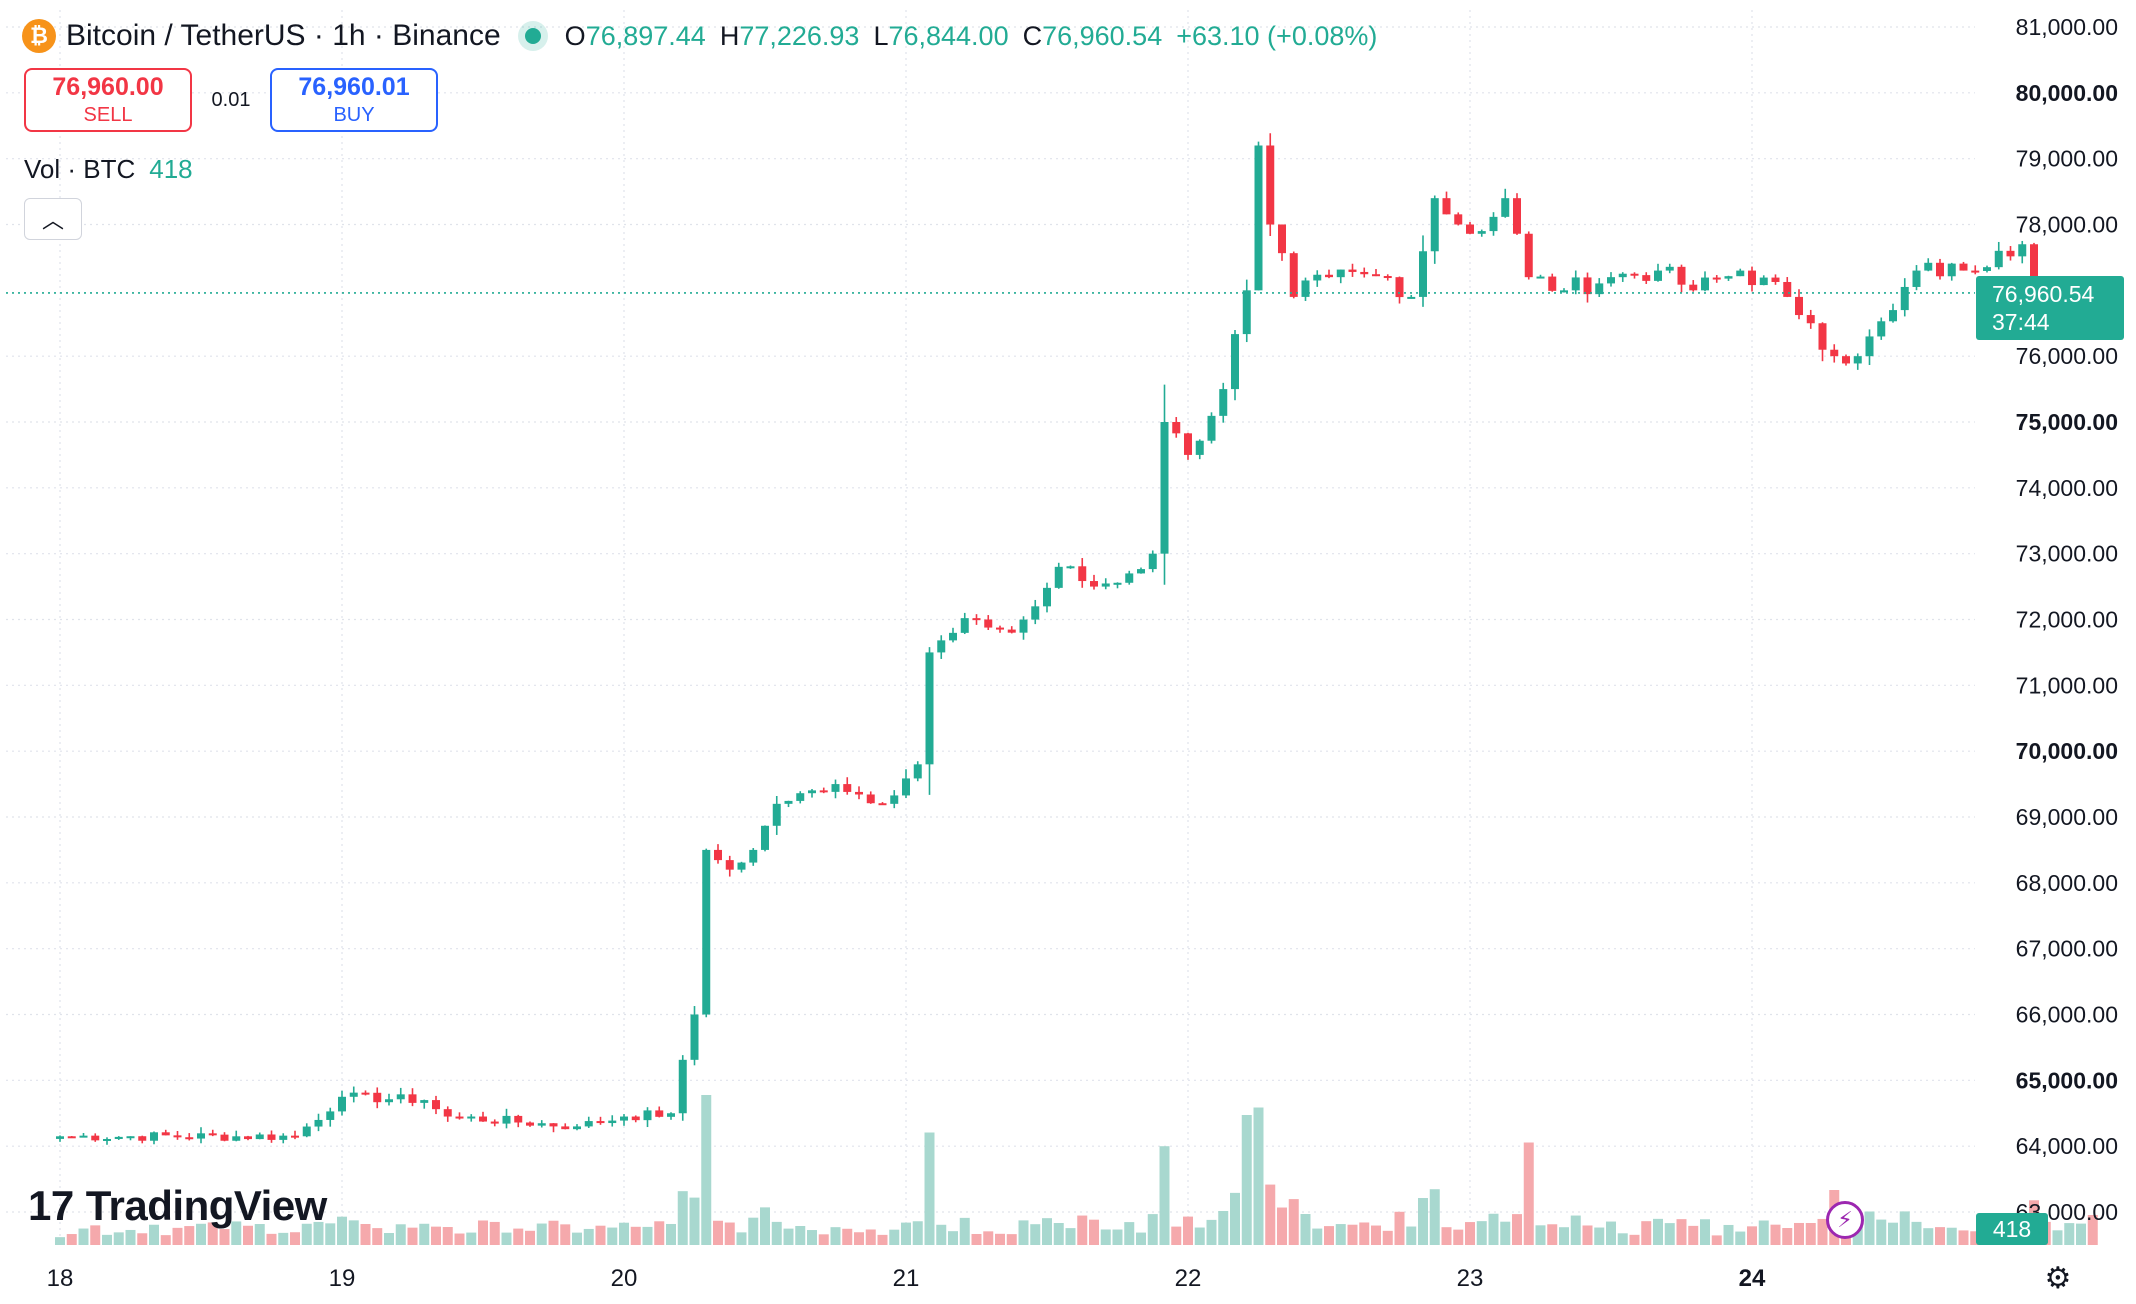  Describe the element at coordinates (53, 219) in the screenshot. I see `collapse-legend-button: ︿` at that location.